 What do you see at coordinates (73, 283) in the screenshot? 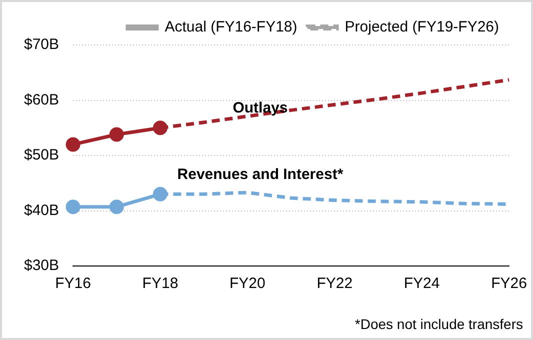
I see `x-tick-label: FY16` at bounding box center [73, 283].